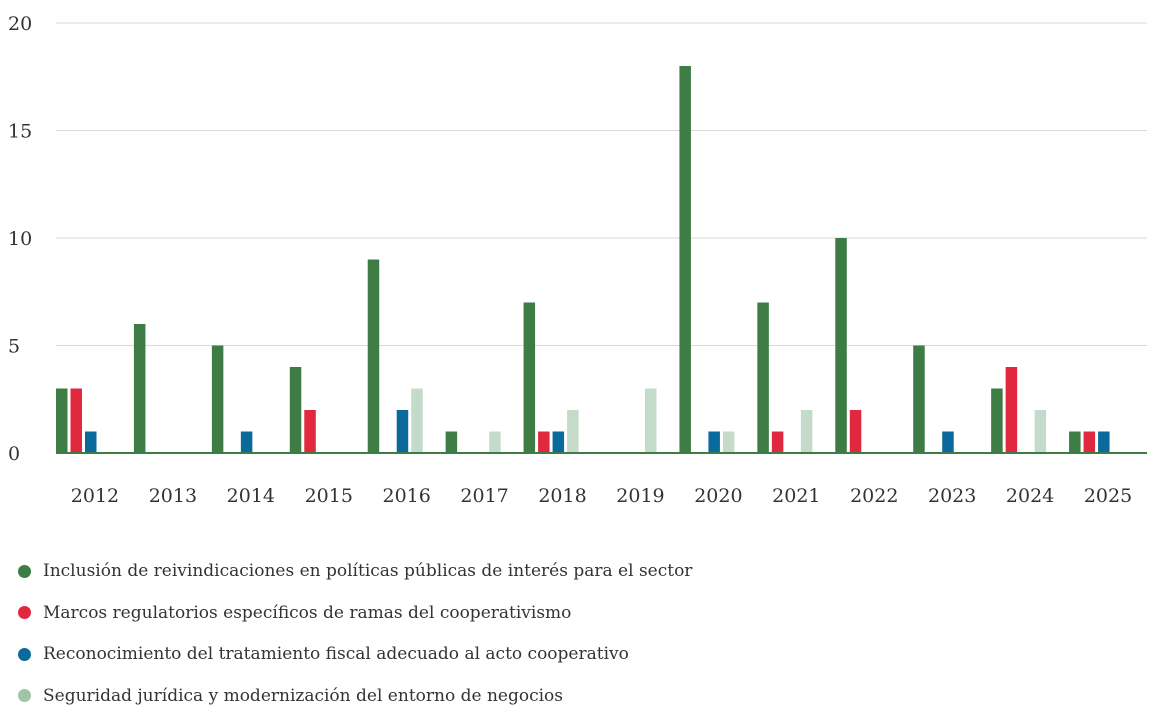 The height and width of the screenshot is (726, 1151). I want to click on x-tick-label: 2024, so click(1030, 496).